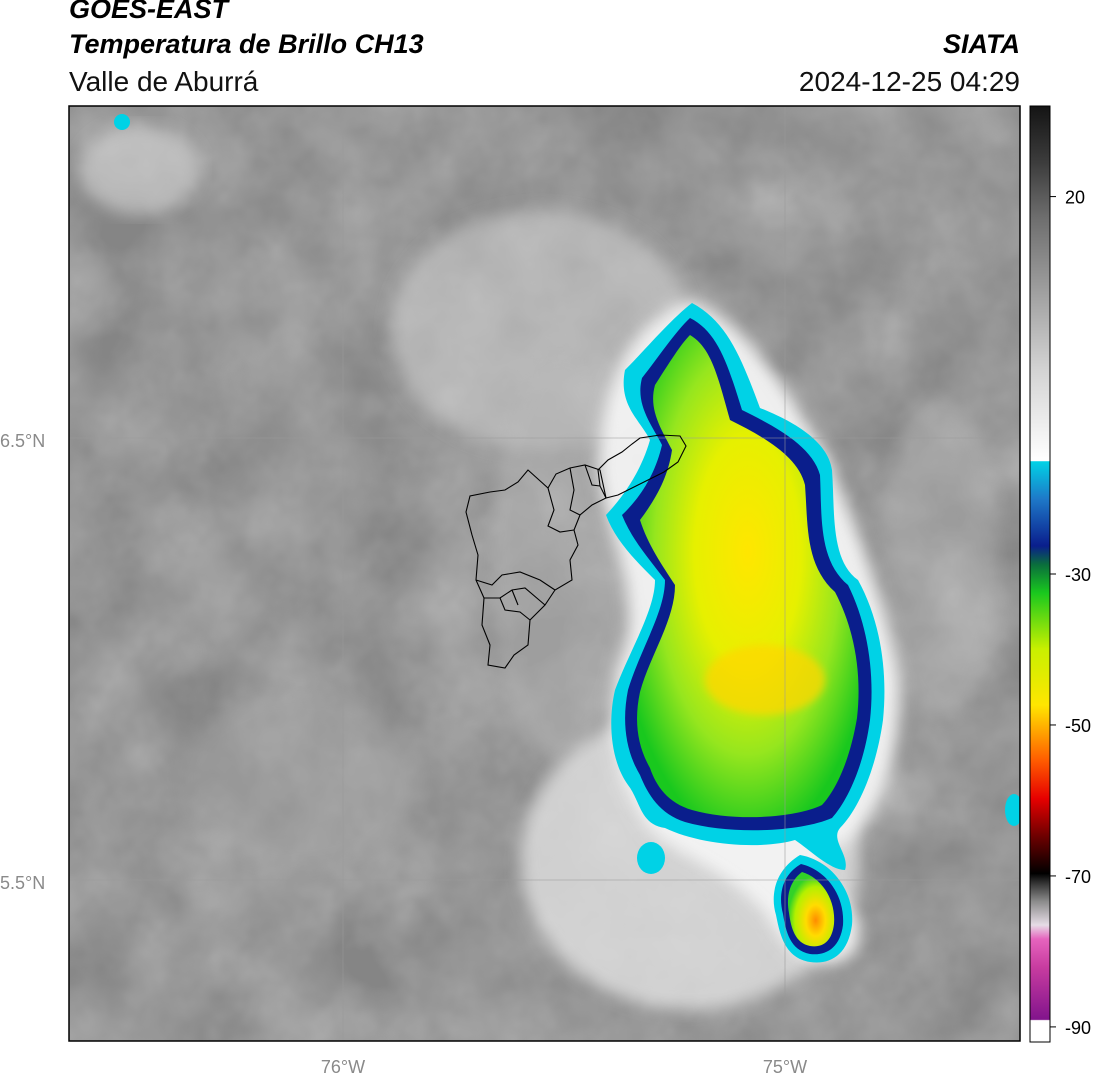 The width and height of the screenshot is (1094, 1078). What do you see at coordinates (1070, 613) in the screenshot?
I see `colorbar-ticks: 20 -30 -50 -70 -90` at bounding box center [1070, 613].